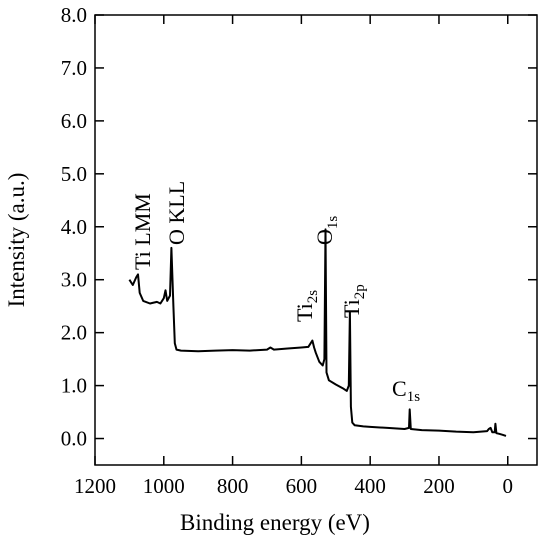 The width and height of the screenshot is (550, 547). What do you see at coordinates (399, 388) in the screenshot?
I see `annotation-text: C` at bounding box center [399, 388].